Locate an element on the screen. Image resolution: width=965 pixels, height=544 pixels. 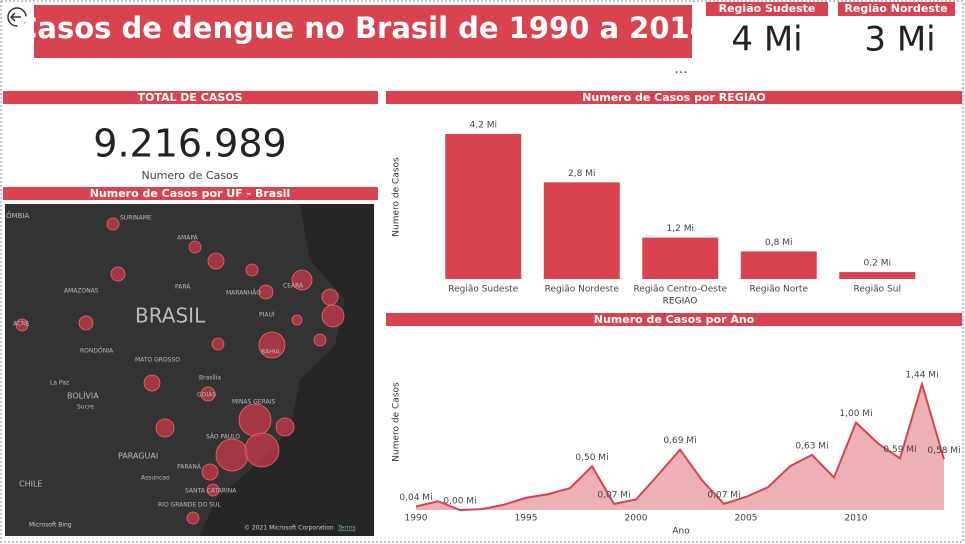
map-label: Brasília is located at coordinates (210, 378).